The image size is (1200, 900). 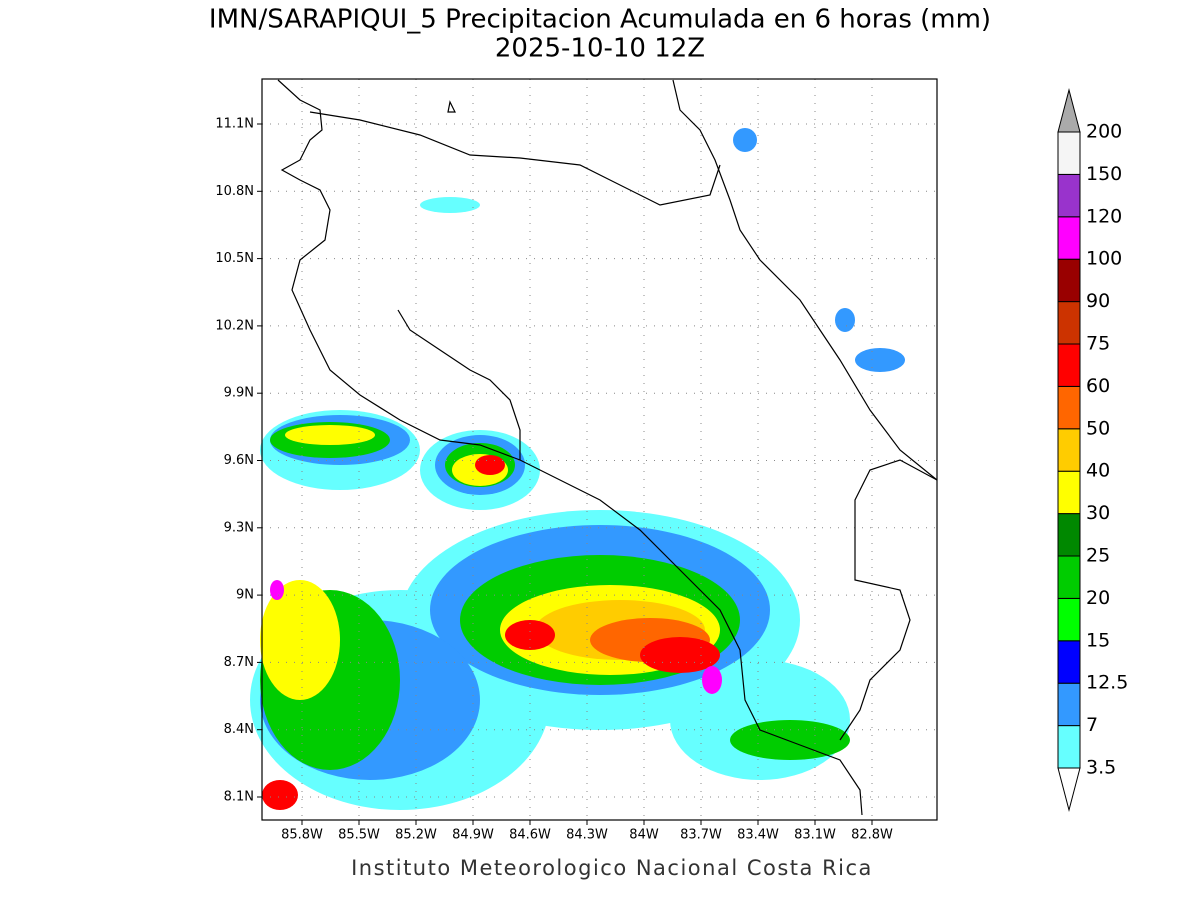 What do you see at coordinates (239, 527) in the screenshot?
I see `lat-label: 9.3N` at bounding box center [239, 527].